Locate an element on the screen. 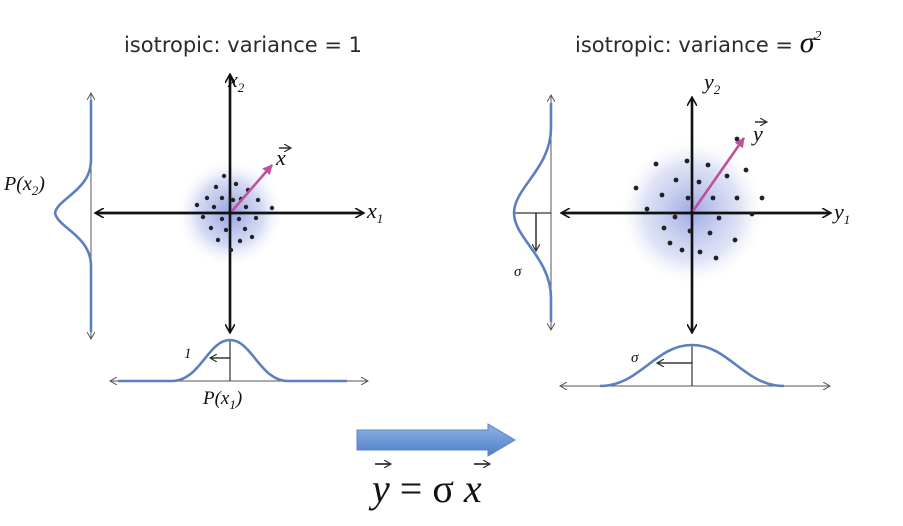 This screenshot has height=526, width=903. left-marginal-y-curve is located at coordinates (73, 216).